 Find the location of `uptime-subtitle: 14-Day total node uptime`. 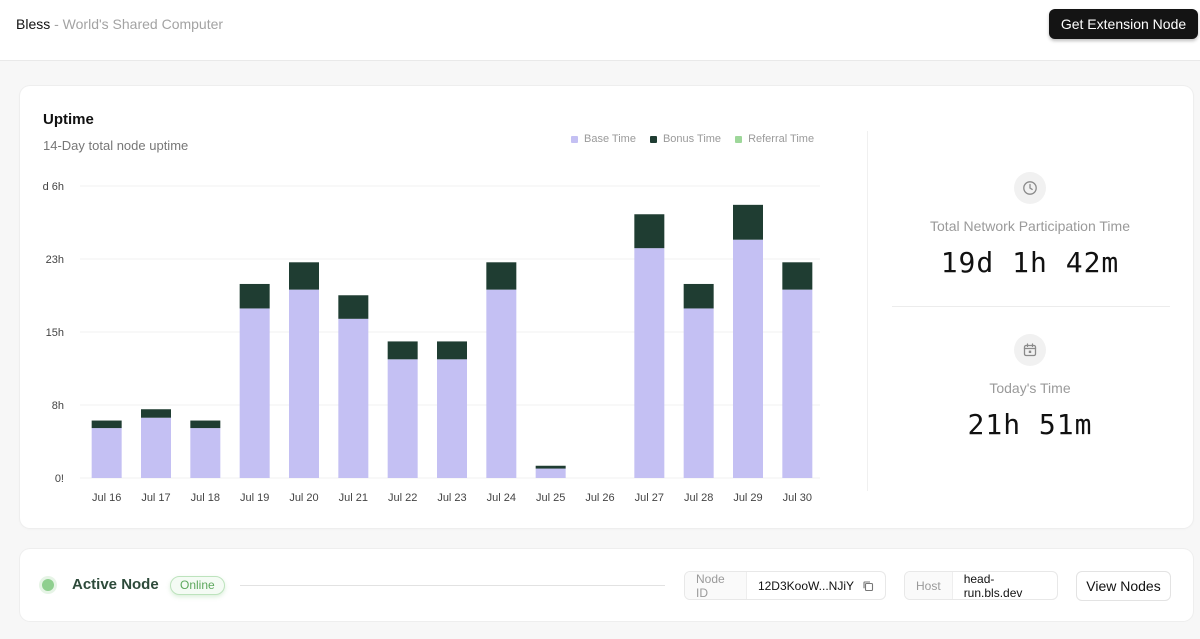

uptime-subtitle: 14-Day total node uptime is located at coordinates (116, 145).